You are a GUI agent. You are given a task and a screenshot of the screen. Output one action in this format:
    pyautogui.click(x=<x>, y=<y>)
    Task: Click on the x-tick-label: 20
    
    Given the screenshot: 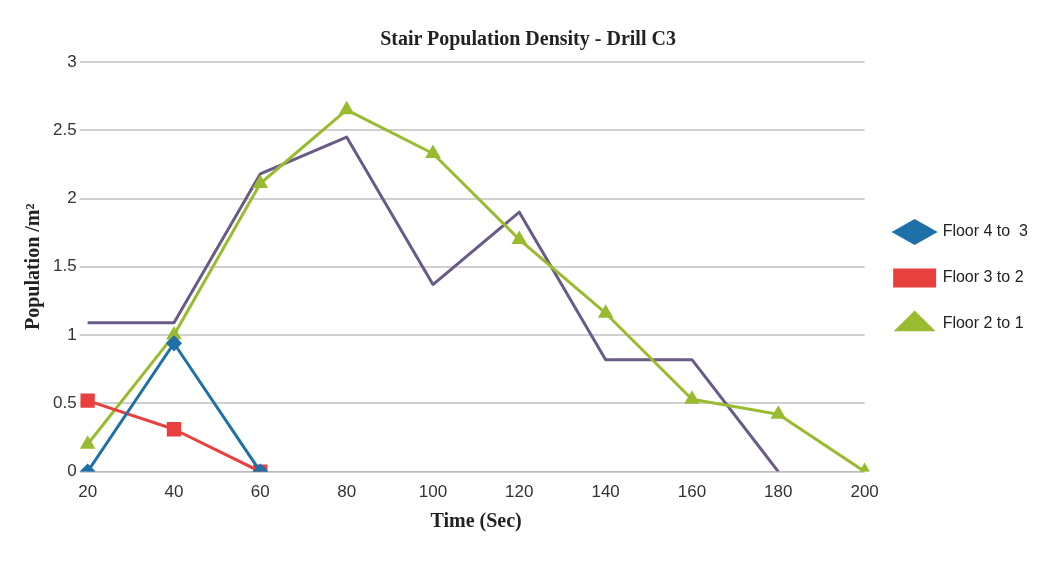 What is the action you would take?
    pyautogui.click(x=88, y=492)
    